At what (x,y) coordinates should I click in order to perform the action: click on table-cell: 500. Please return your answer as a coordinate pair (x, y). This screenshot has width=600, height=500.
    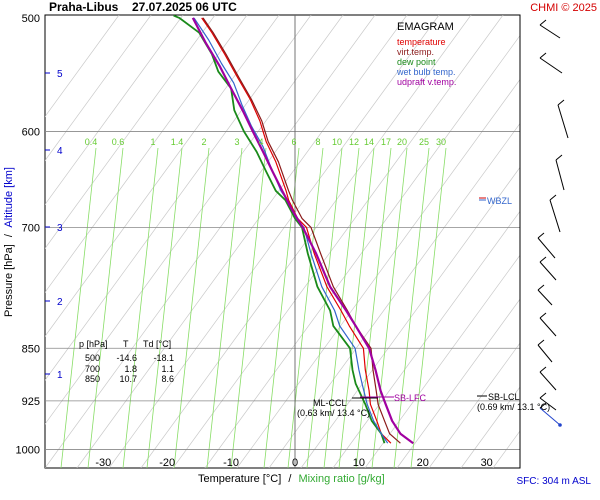
    Looking at the image, I should click on (92, 358).